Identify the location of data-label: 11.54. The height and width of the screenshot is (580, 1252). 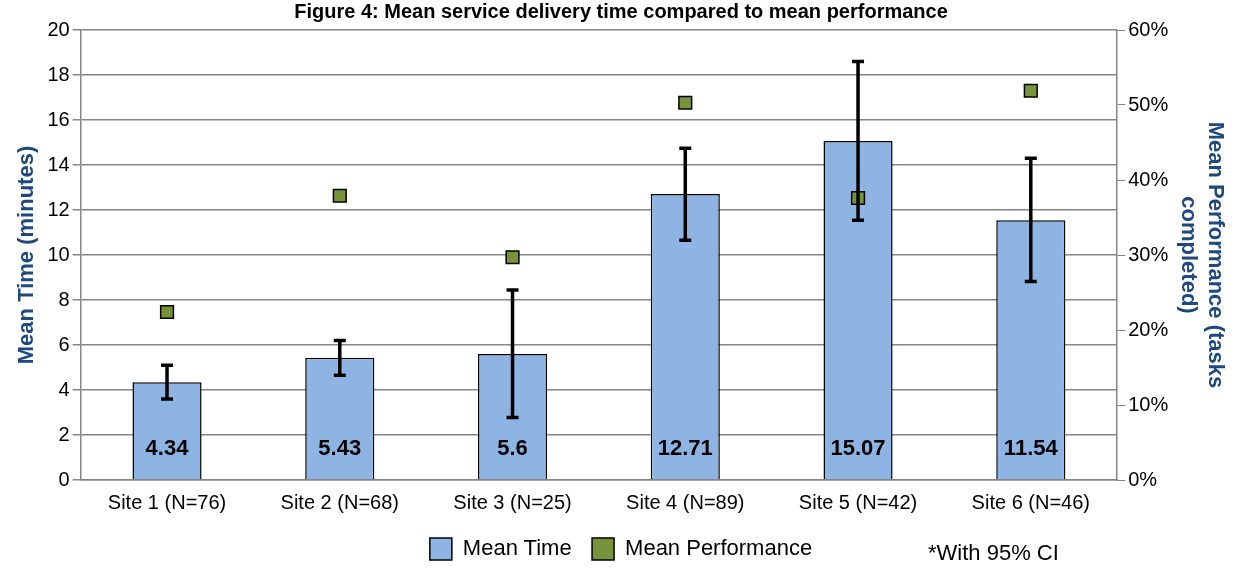
(1031, 448).